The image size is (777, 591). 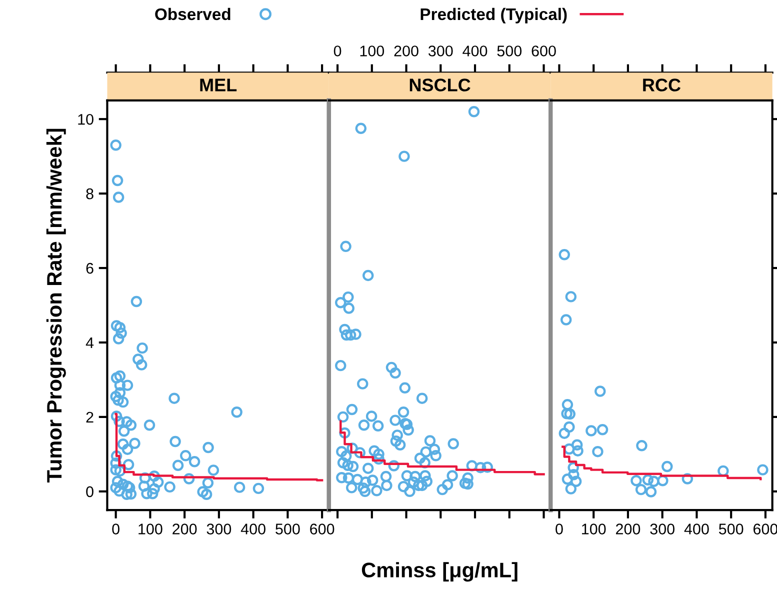 I want to click on x2-tick-label: 200, so click(x=406, y=51).